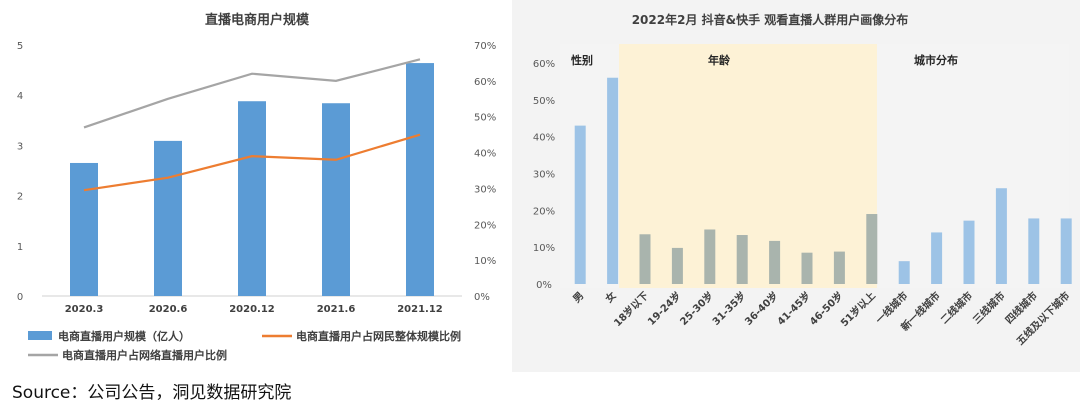 This screenshot has width=1080, height=404. Describe the element at coordinates (20, 197) in the screenshot. I see `y-tick-label: 2` at that location.